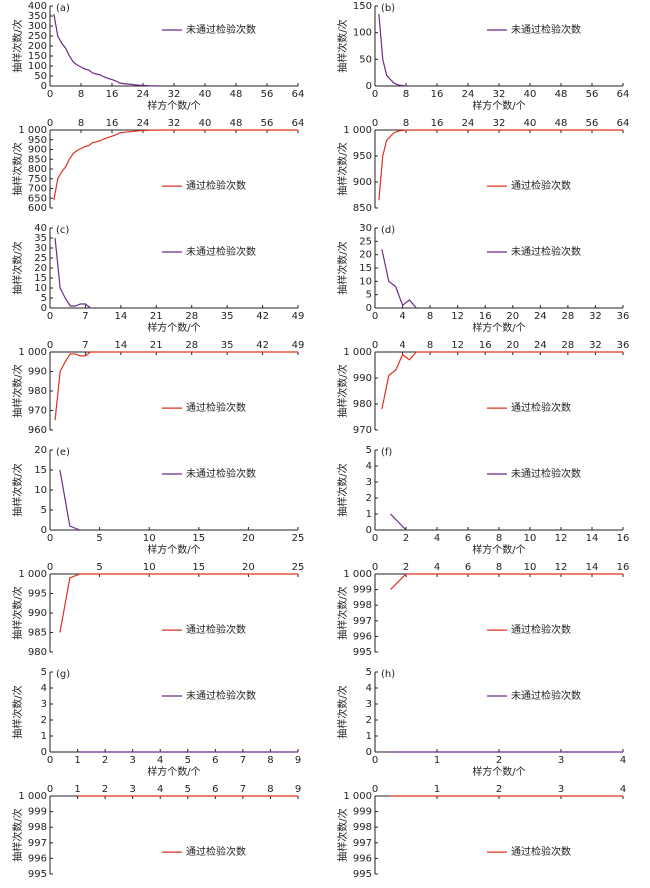 This screenshot has height=888, width=650. I want to click on y-tick-label: 10, so click(40, 288).